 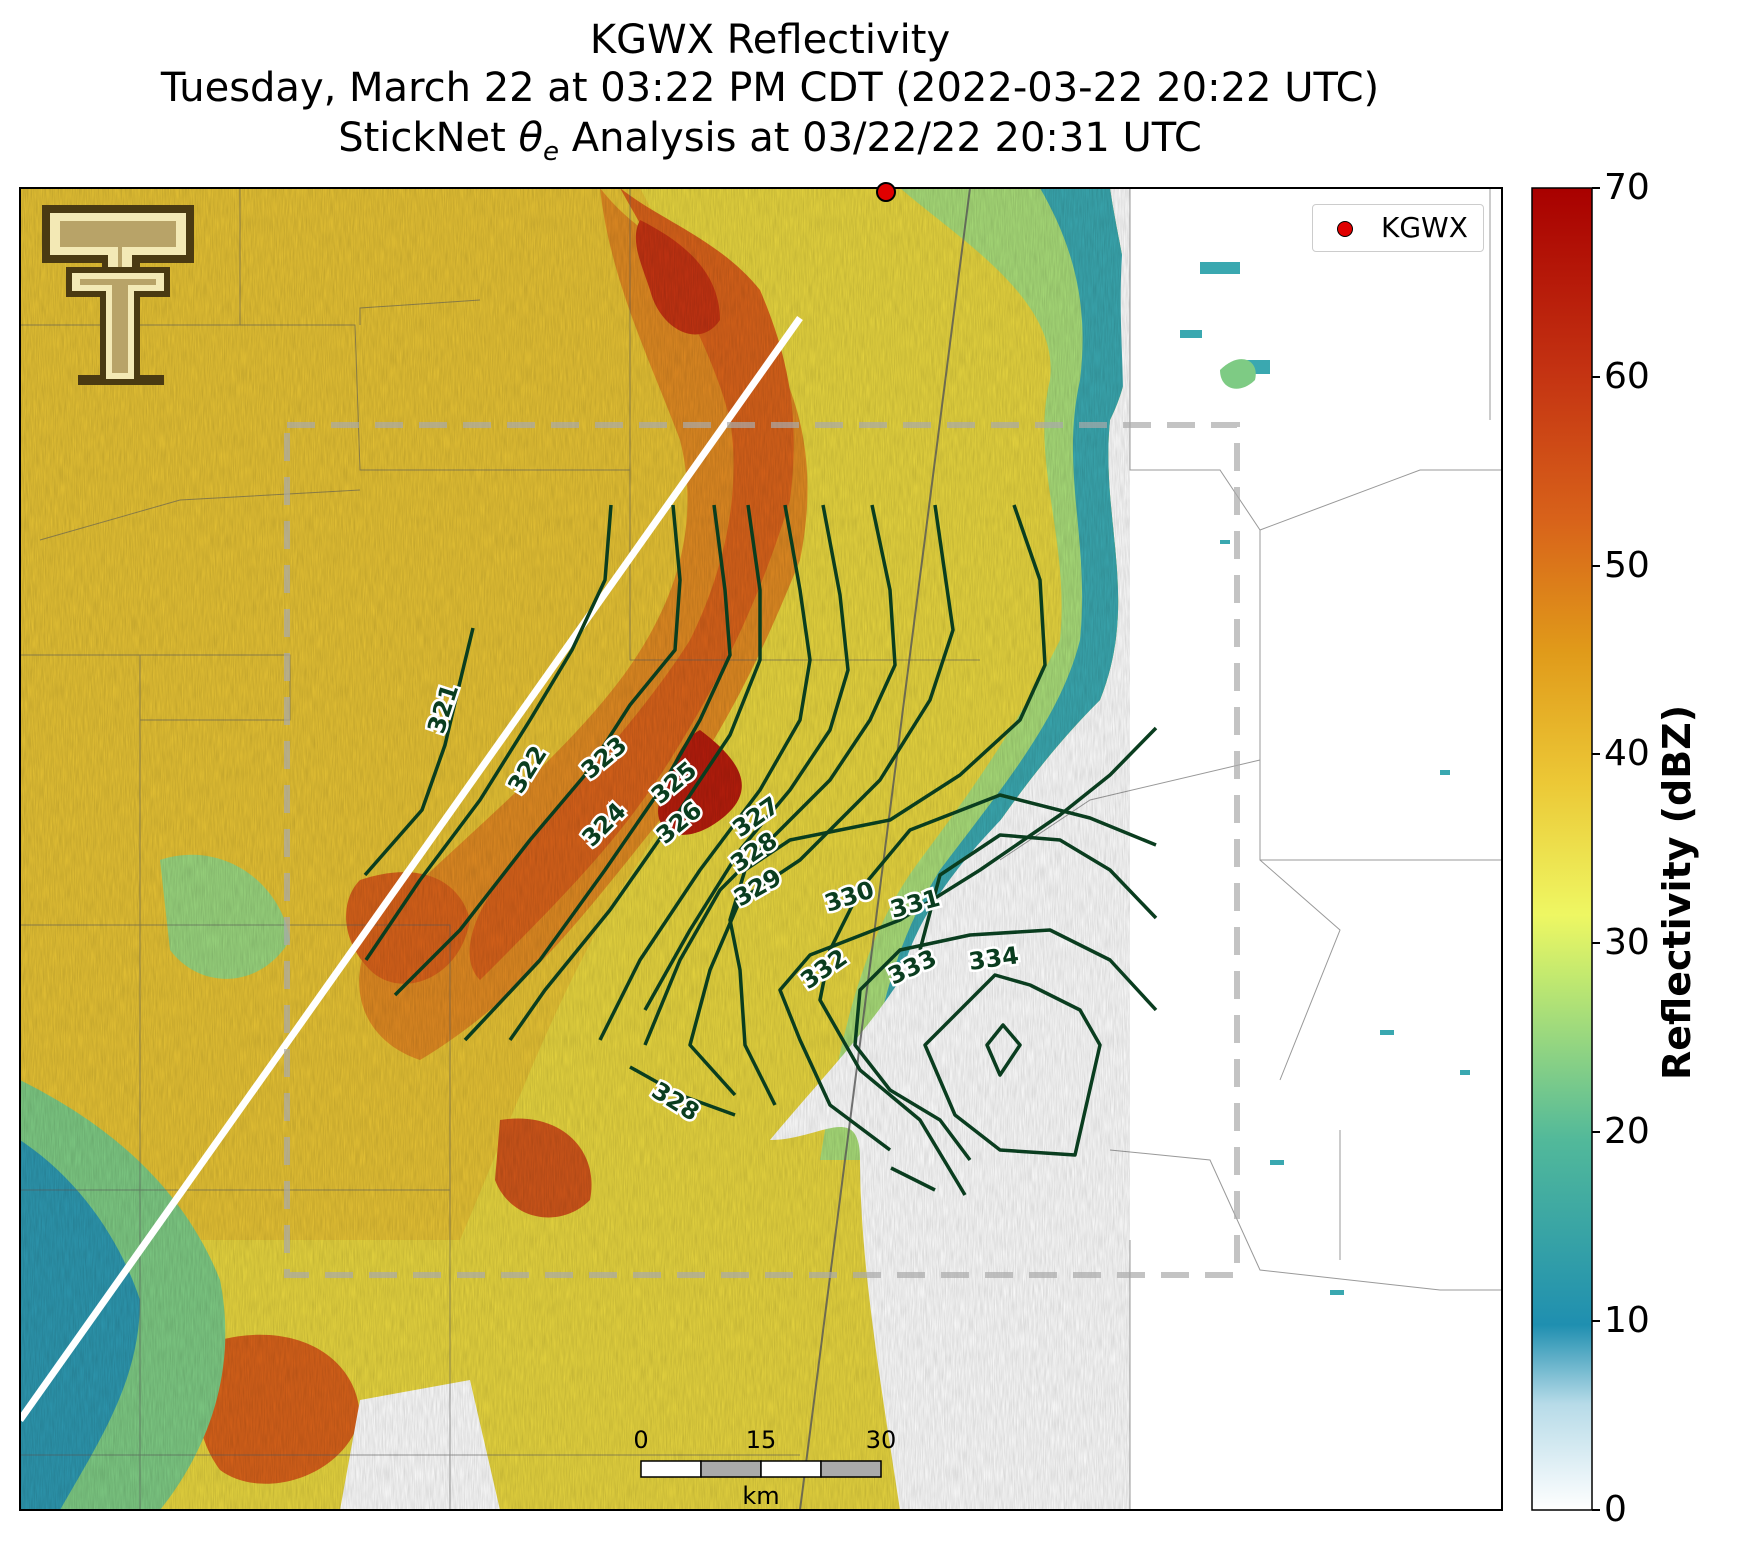 What do you see at coordinates (1627, 753) in the screenshot?
I see `colorbar-tick-label: 40` at bounding box center [1627, 753].